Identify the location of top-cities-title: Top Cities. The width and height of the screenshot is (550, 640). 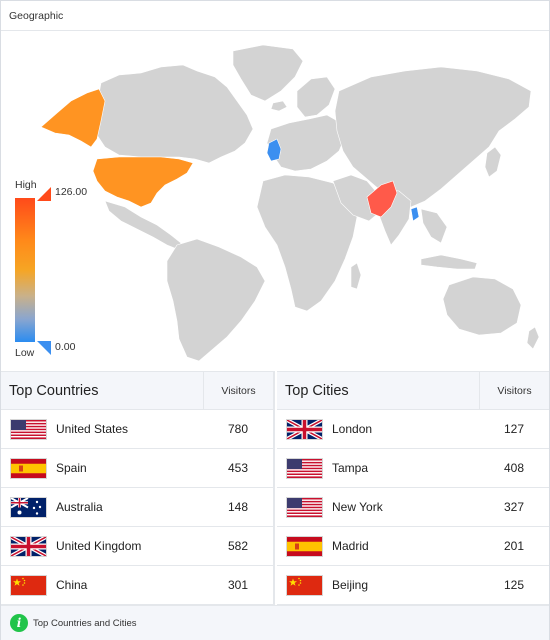
(317, 391).